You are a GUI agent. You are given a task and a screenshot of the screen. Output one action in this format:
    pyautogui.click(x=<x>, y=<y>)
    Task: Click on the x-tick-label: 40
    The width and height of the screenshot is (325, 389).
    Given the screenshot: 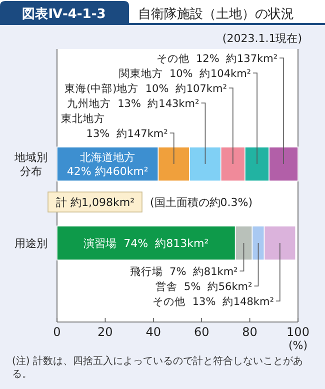 What is the action you would take?
    pyautogui.click(x=154, y=332)
    